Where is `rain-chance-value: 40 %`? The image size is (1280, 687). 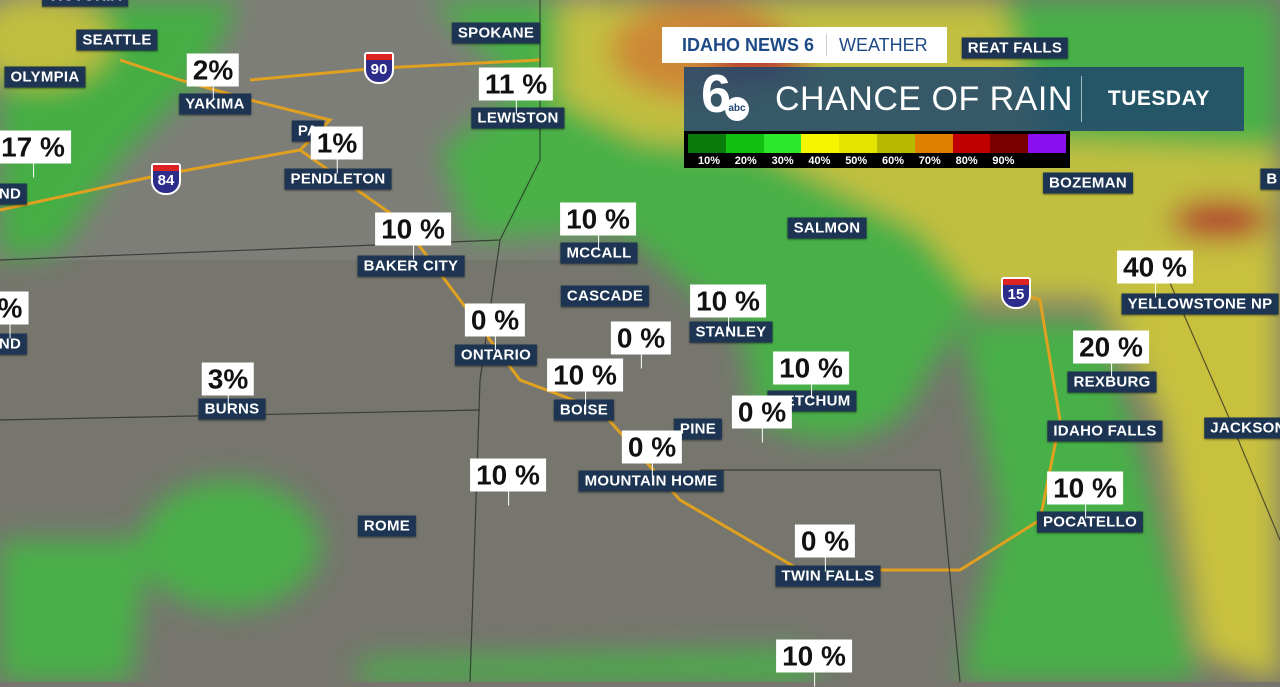
rain-chance-value: 40 % is located at coordinates (1155, 274).